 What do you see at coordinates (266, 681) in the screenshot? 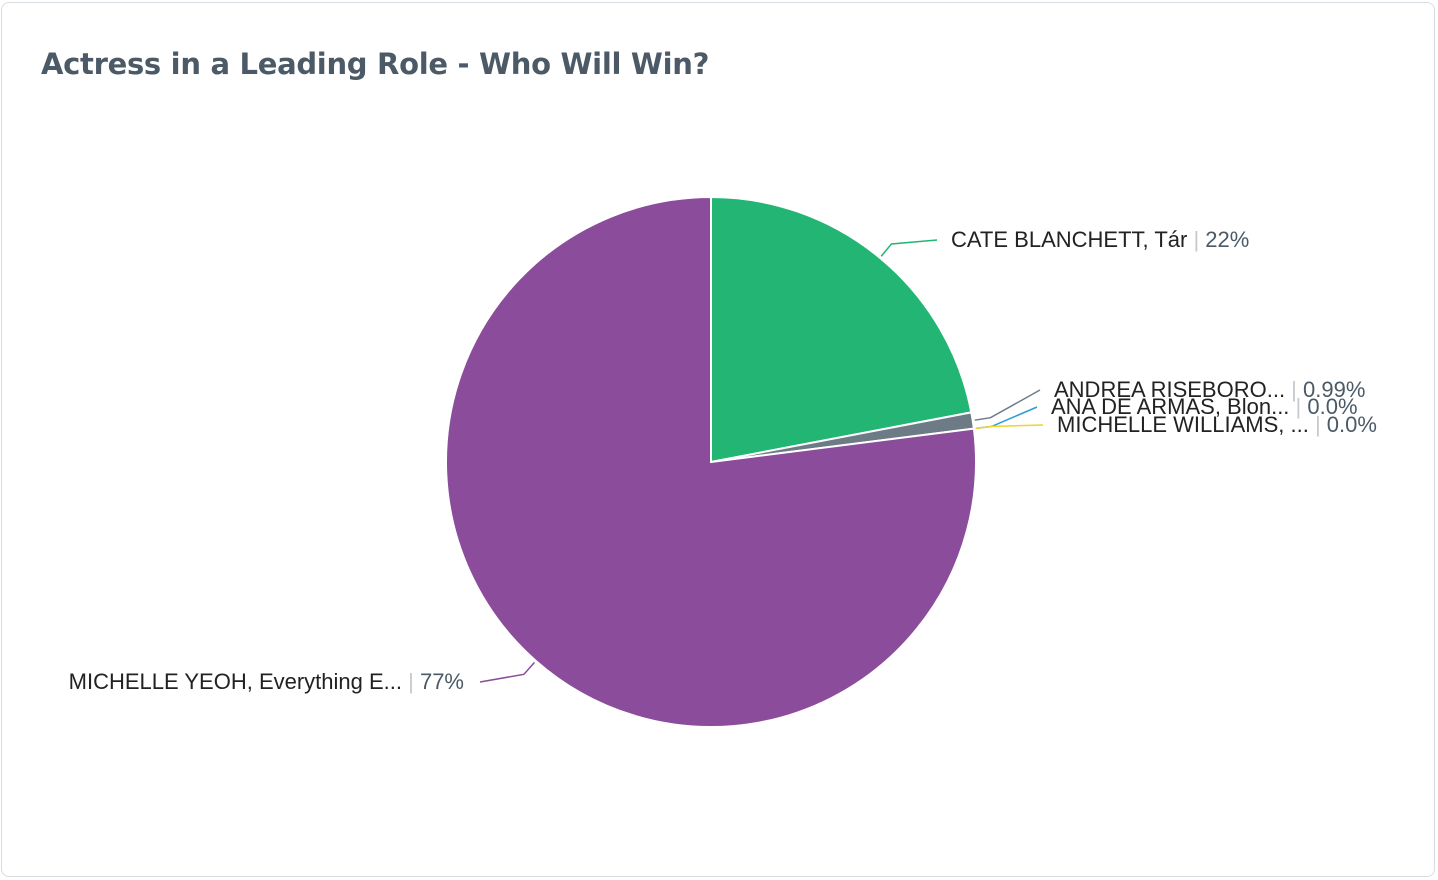
I see `slice-label-michelle-yeoh-everything-e: MICHELLE YEOH, Everything E... | 77%` at bounding box center [266, 681].